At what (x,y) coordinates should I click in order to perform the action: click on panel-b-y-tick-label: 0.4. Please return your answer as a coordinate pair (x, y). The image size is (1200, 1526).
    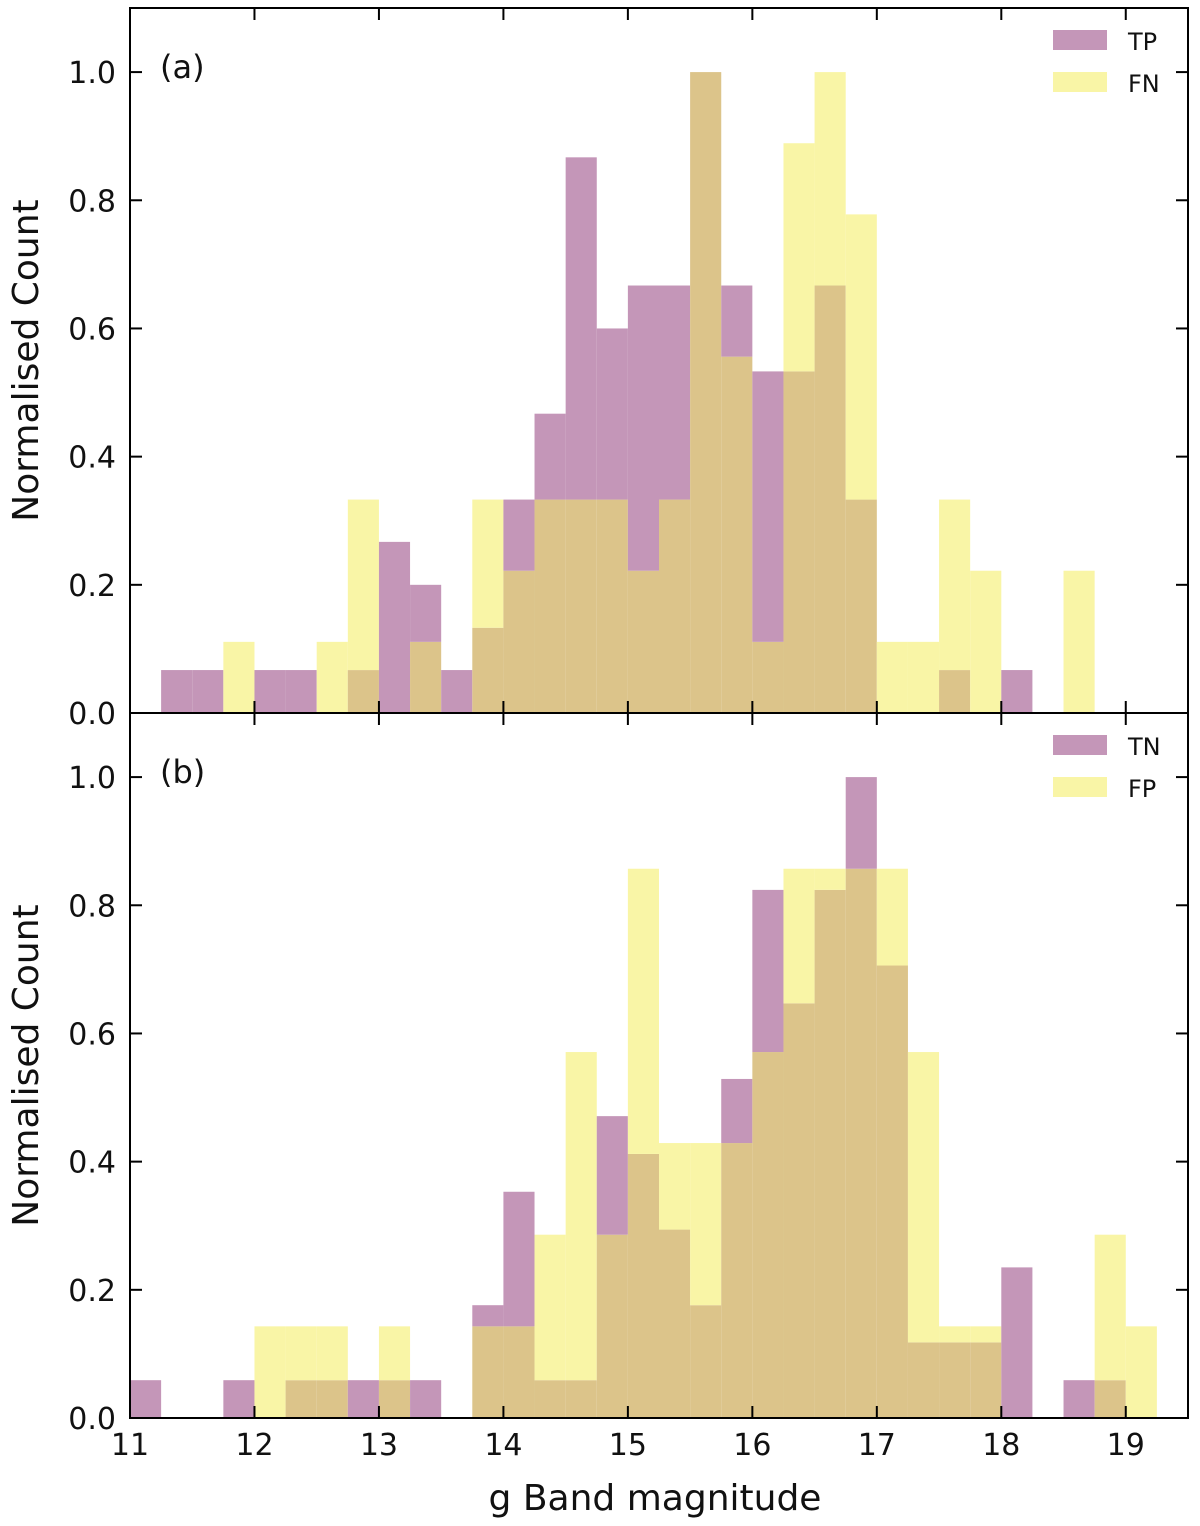
    Looking at the image, I should click on (92, 1163).